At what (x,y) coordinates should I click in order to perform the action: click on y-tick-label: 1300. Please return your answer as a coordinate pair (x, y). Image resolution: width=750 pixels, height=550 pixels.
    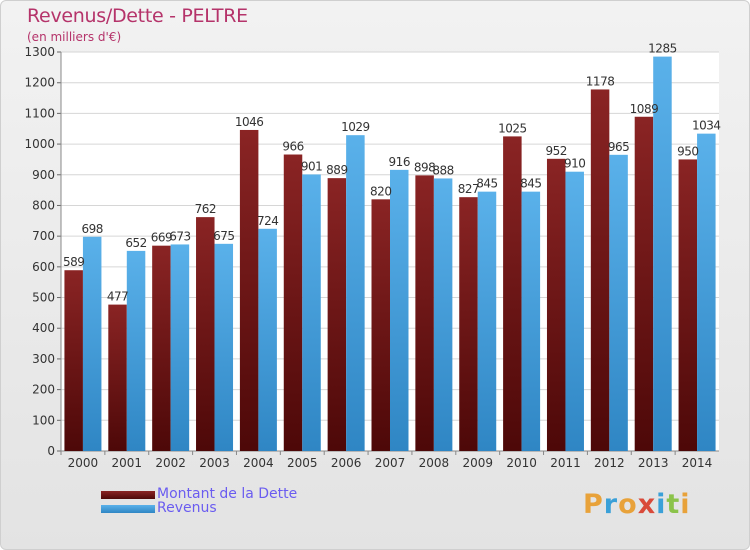
    Looking at the image, I should click on (39, 52).